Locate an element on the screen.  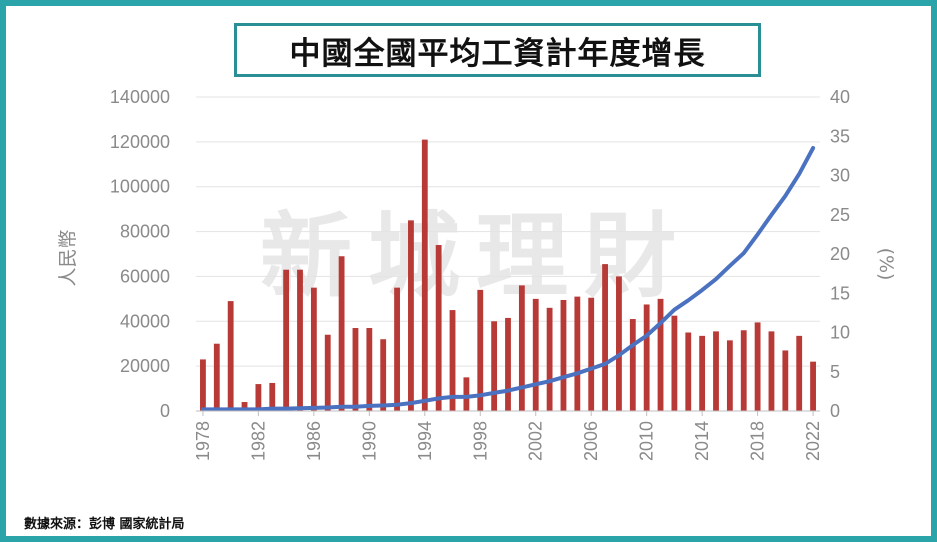
x-tick-label: 1986 is located at coordinates (314, 441).